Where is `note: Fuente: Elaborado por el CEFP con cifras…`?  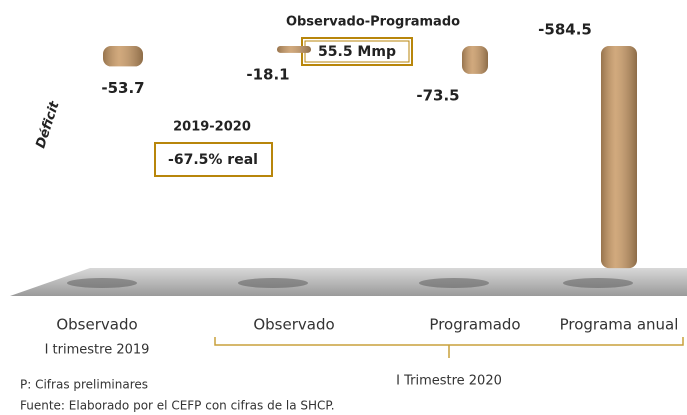 note: Fuente: Elaborado por el CEFP con cifras… is located at coordinates (177, 406).